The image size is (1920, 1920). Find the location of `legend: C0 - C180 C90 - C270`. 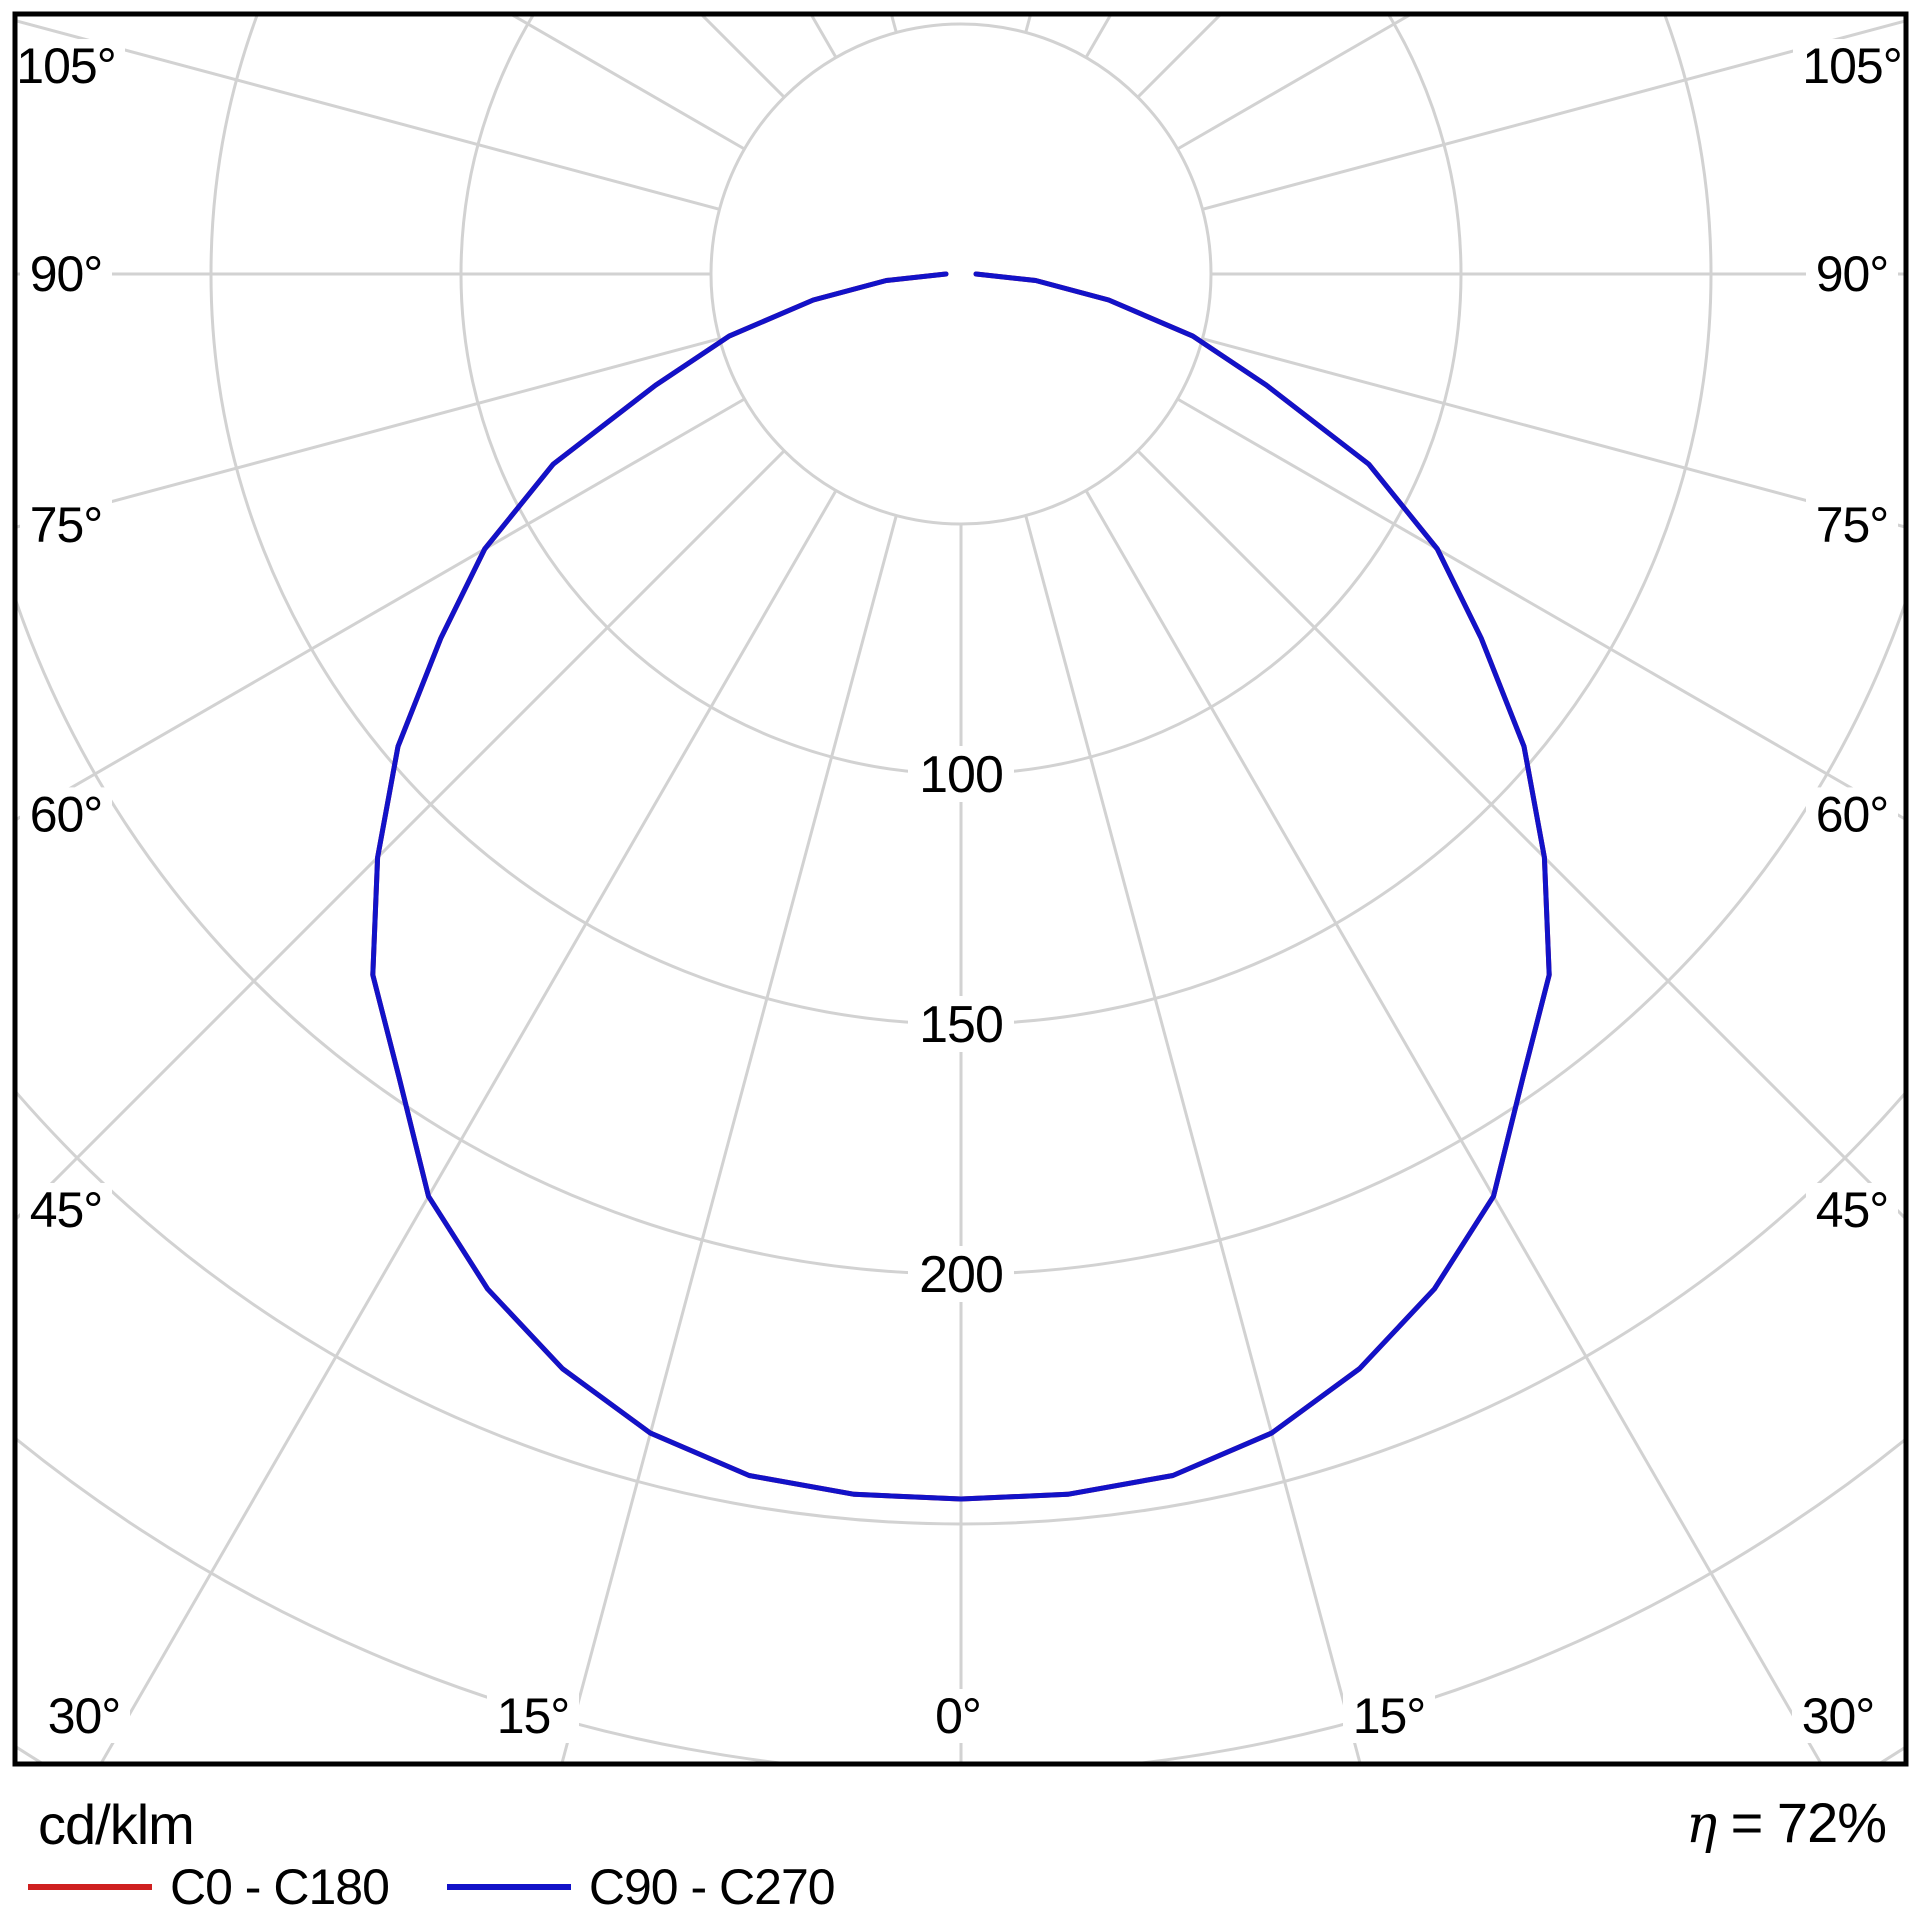

legend: C0 - C180 C90 - C270 is located at coordinates (432, 1887).